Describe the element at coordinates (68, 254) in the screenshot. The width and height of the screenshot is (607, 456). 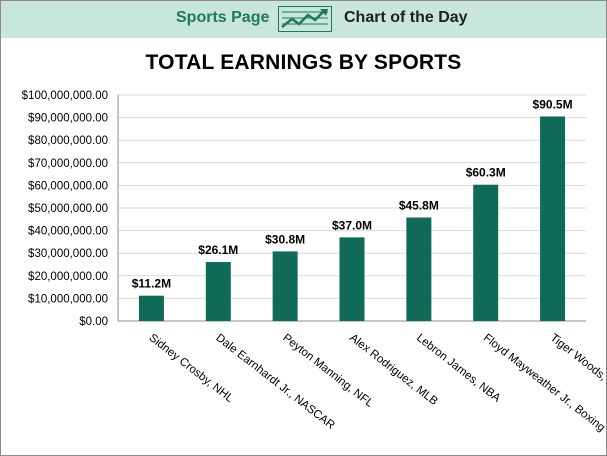
I see `y-tick-label: $30,000,000.00` at that location.